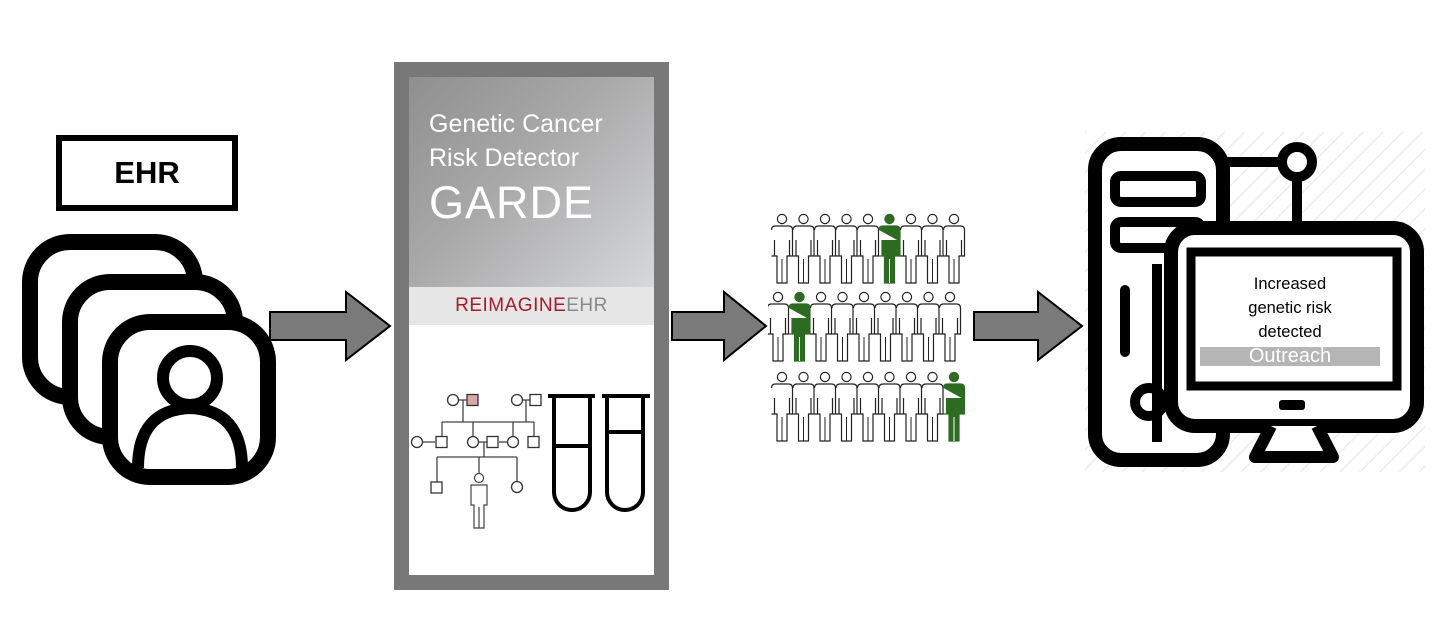 The image size is (1450, 626). Describe the element at coordinates (587, 305) in the screenshot. I see `brand-light-text: EHR` at that location.